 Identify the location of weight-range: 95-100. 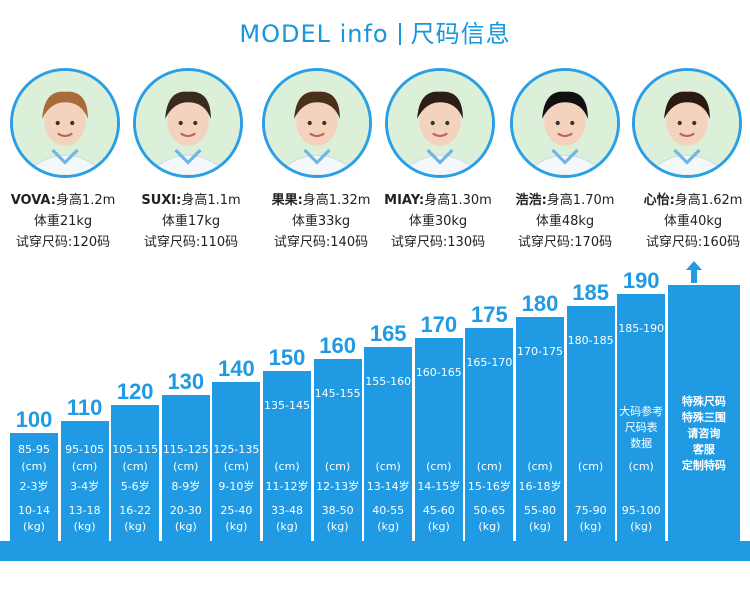
(641, 510).